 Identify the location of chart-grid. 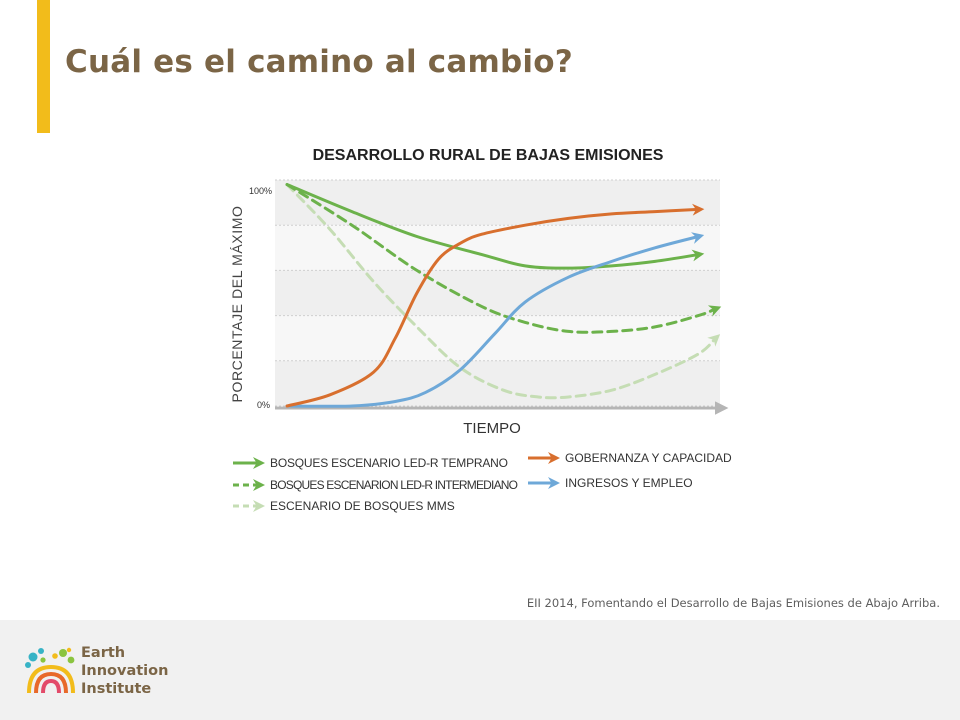
(497, 293).